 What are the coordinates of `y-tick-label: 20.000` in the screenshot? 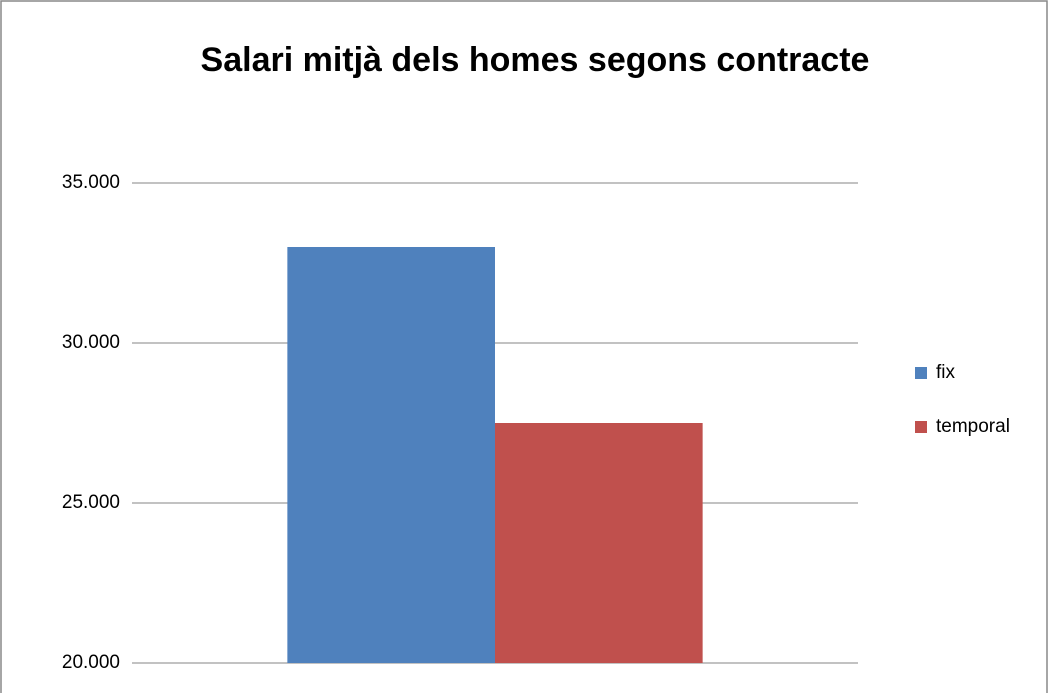 It's located at (91, 662).